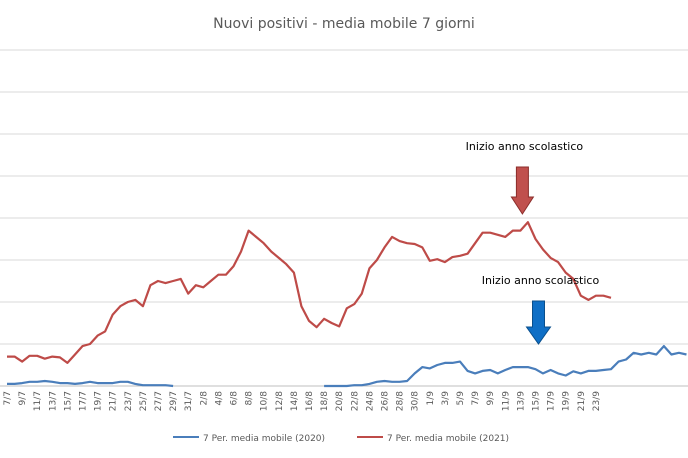 Image resolution: width=688 pixels, height=458 pixels. What do you see at coordinates (521, 401) in the screenshot?
I see `x-tick-label: 13/9` at bounding box center [521, 401].